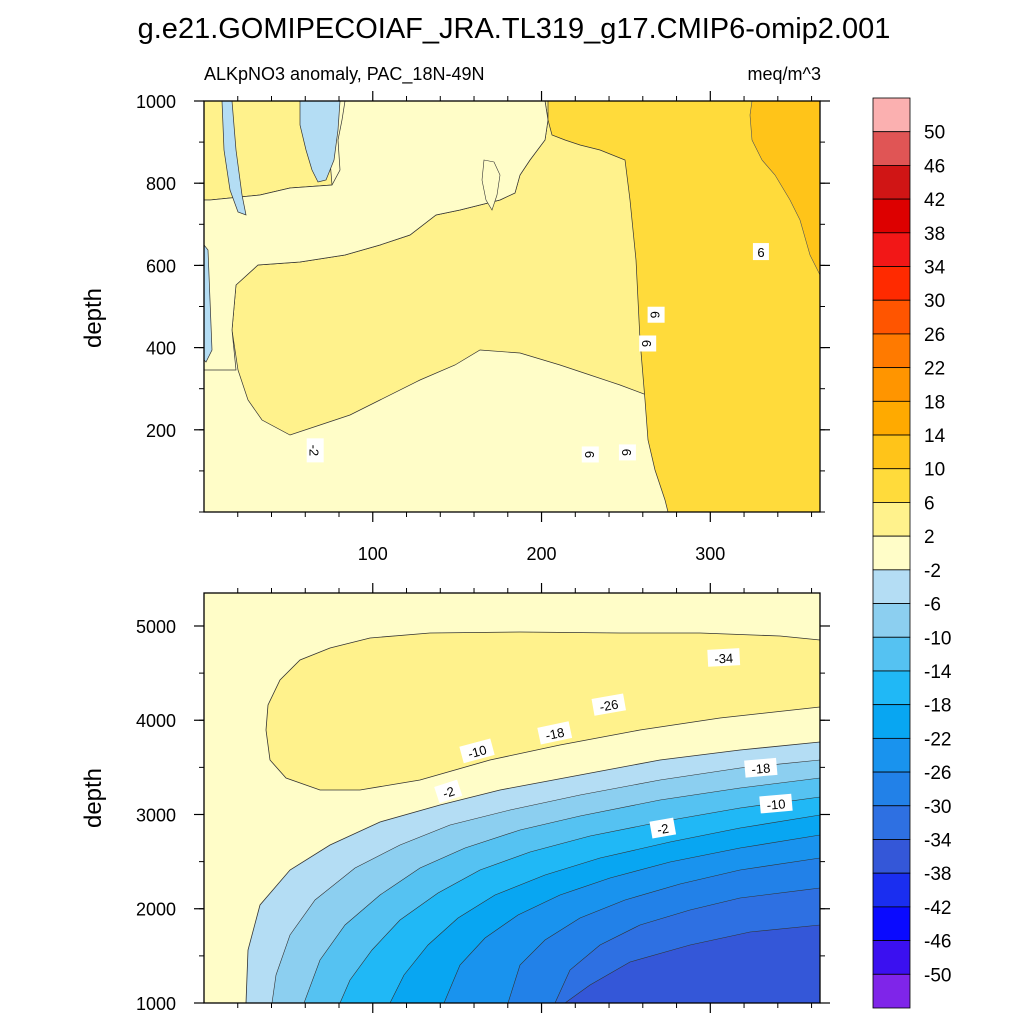 The width and height of the screenshot is (1024, 1024). Describe the element at coordinates (934, 234) in the screenshot. I see `colorbar-label: 38` at that location.